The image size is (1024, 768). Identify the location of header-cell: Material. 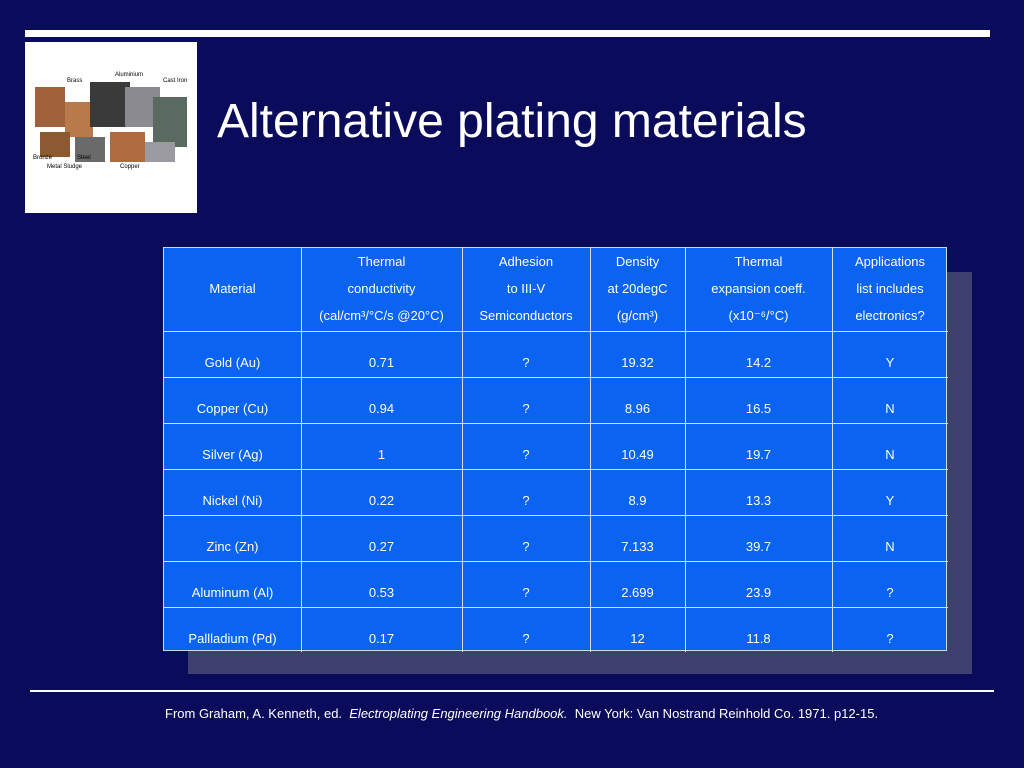
(232, 288).